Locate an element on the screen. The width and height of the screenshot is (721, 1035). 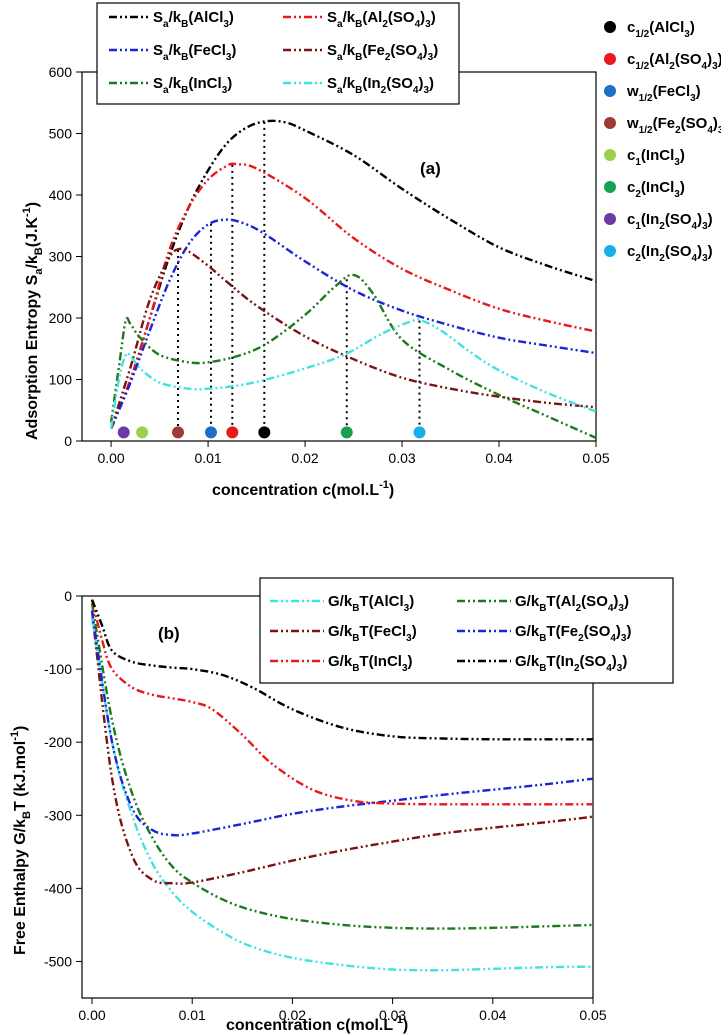
y-tick-label: -500 is located at coordinates (58, 961).